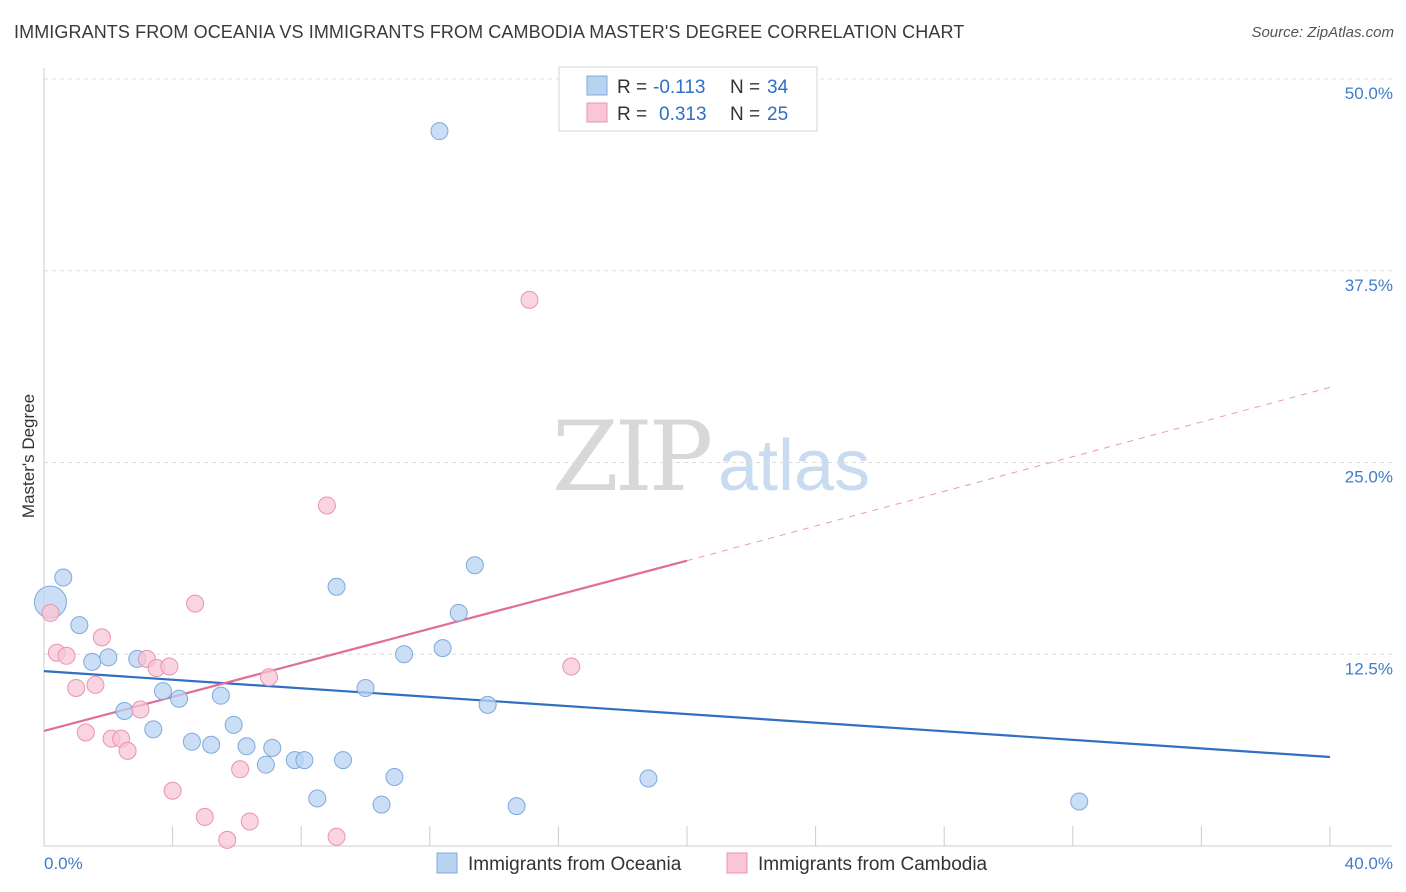 The height and width of the screenshot is (892, 1406). What do you see at coordinates (1322, 32) in the screenshot?
I see `chart-source: Source: ZipAtlas.com` at bounding box center [1322, 32].